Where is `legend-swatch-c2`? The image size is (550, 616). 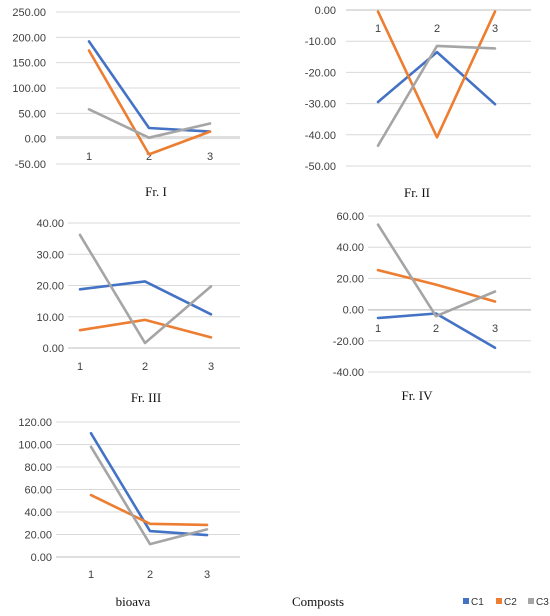
legend-swatch-c2 is located at coordinates (499, 601).